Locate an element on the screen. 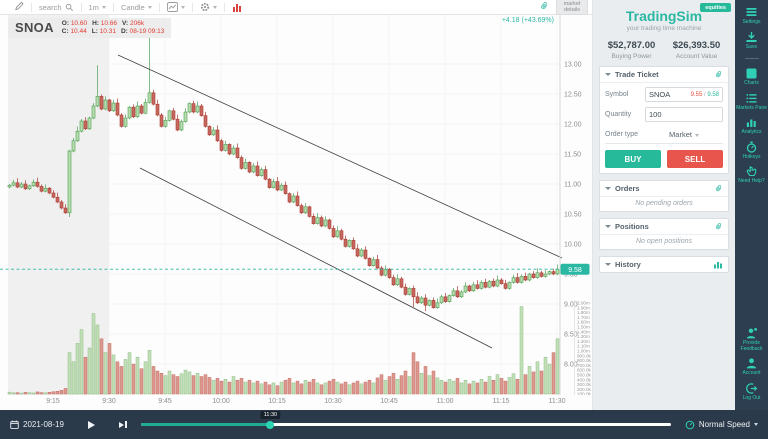 The height and width of the screenshot is (439, 768). brand-logo: TradingSim is located at coordinates (664, 16).